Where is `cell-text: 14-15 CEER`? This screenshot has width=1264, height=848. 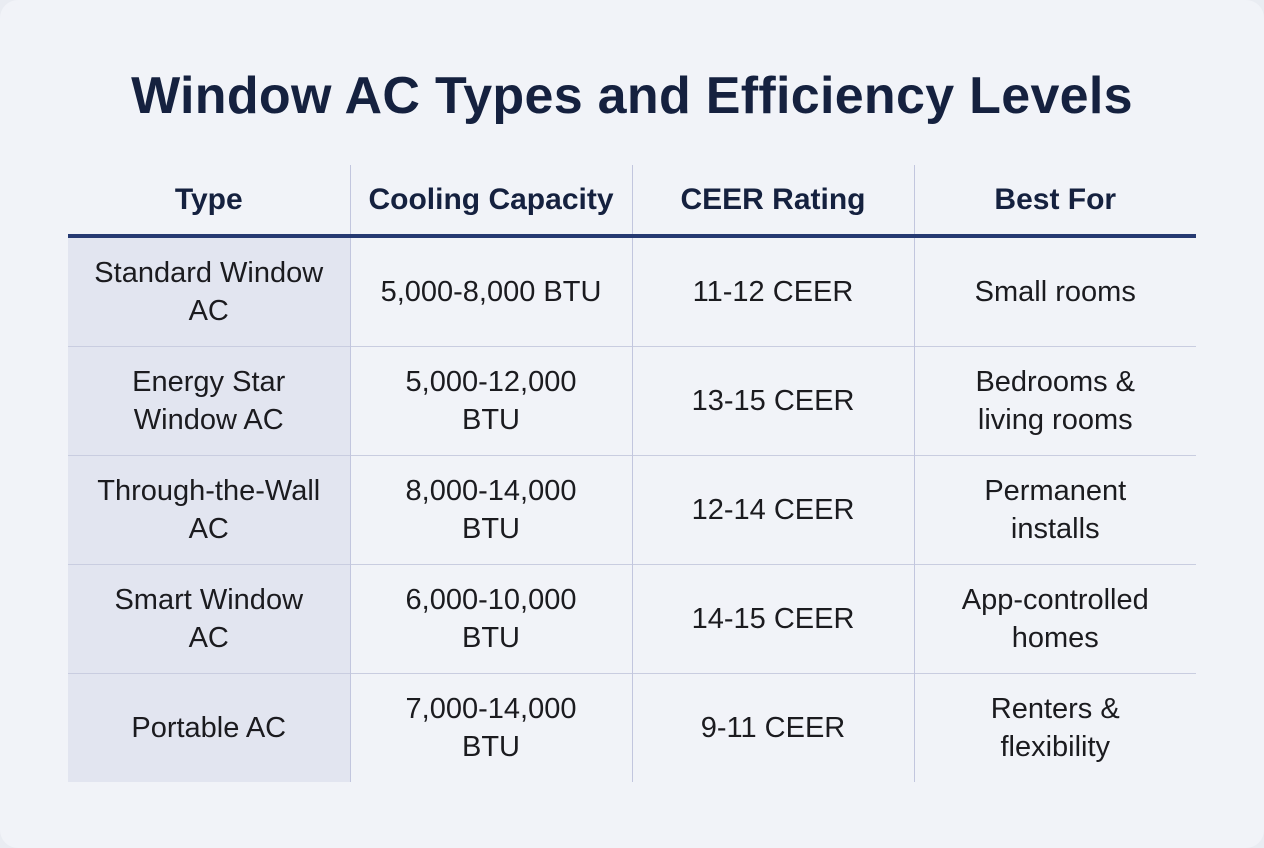
cell-text: 14-15 CEER is located at coordinates (773, 619).